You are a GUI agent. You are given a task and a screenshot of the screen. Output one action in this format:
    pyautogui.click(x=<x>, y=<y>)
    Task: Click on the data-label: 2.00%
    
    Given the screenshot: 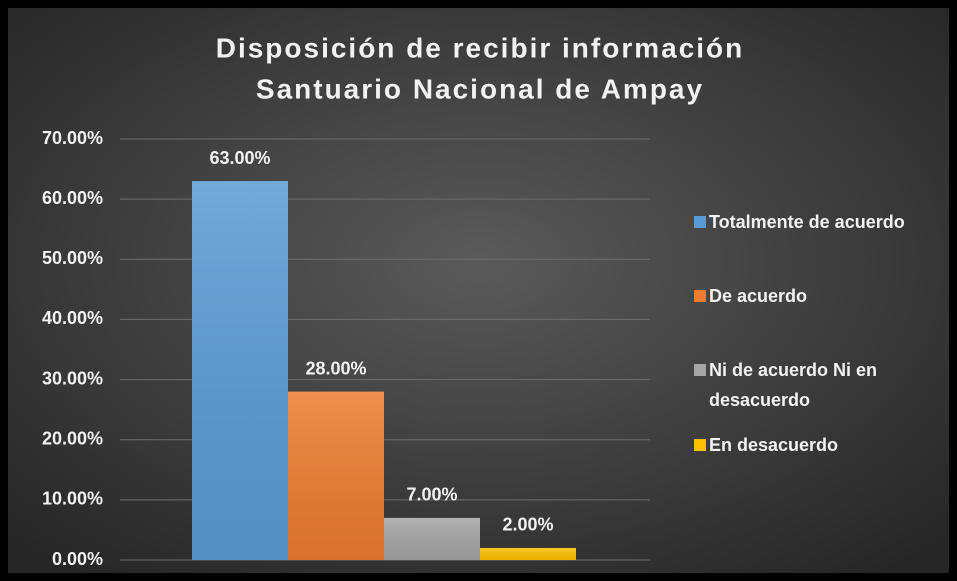 What is the action you would take?
    pyautogui.click(x=527, y=525)
    